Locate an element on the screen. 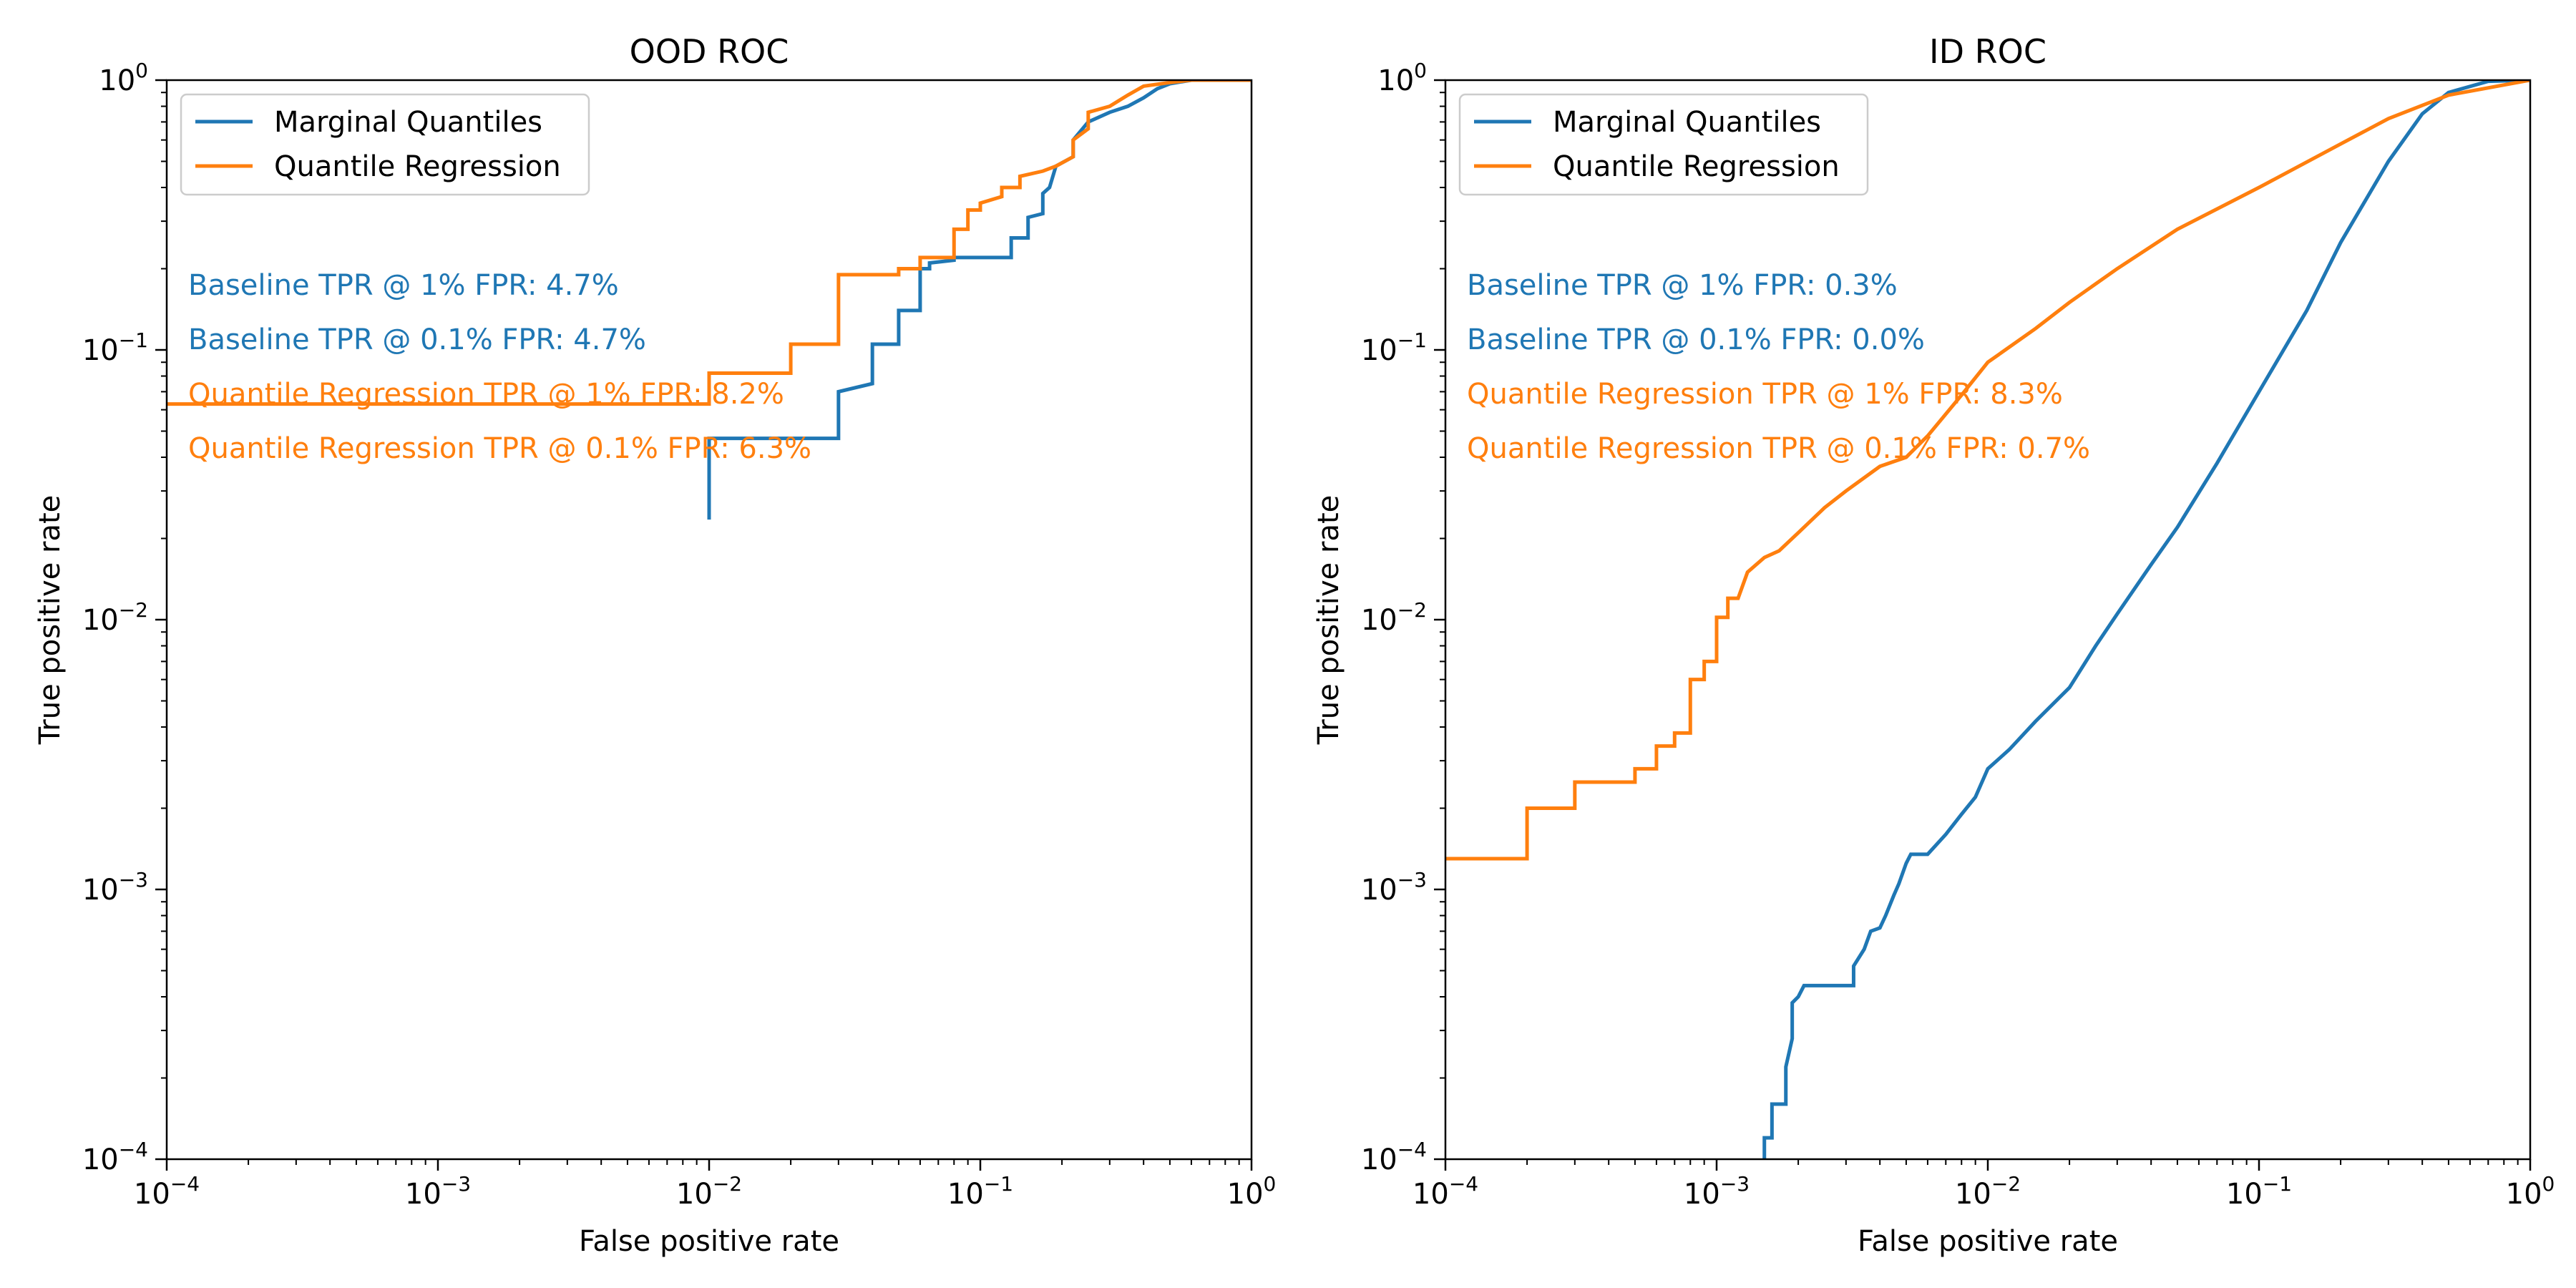 Image resolution: width=2576 pixels, height=1288 pixels. annotation-text: Baseline TPR @ 1% FPR: 0.3% is located at coordinates (1682, 285).